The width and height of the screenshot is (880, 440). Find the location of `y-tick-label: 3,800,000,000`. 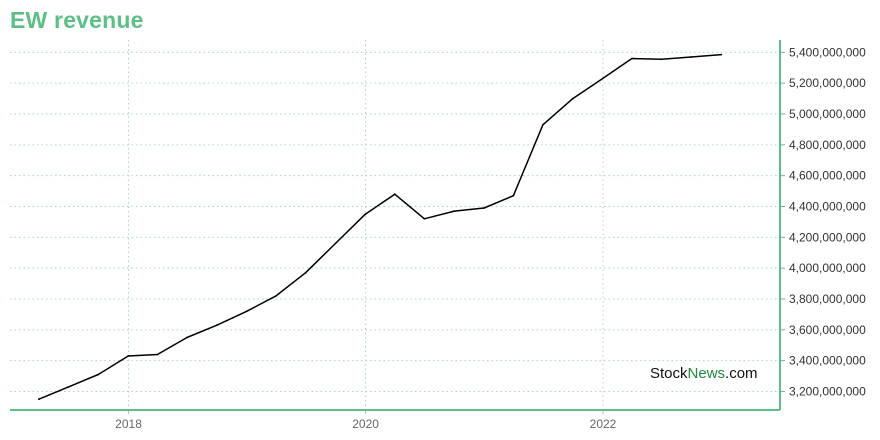

y-tick-label: 3,800,000,000 is located at coordinates (827, 299).